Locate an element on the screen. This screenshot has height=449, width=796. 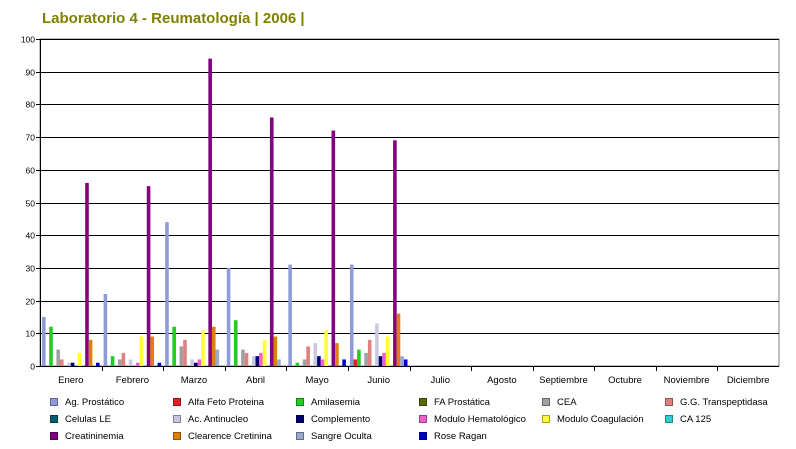
legend-item: Alfa Feto Proteina is located at coordinates (234, 402).